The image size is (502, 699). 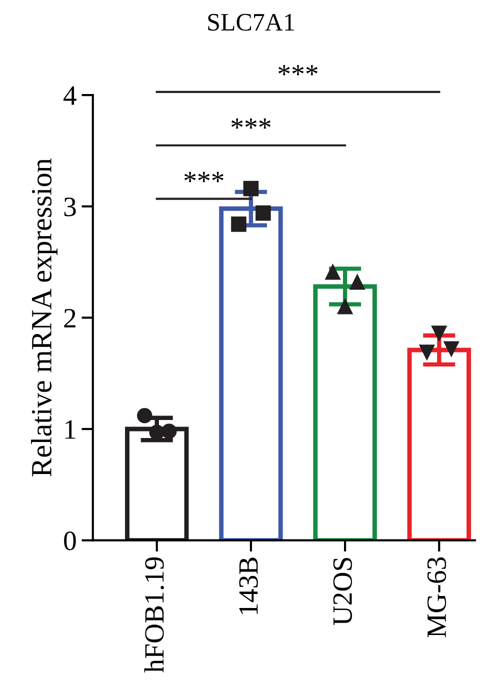 I want to click on x-tick-label: U2OS, so click(x=342, y=592).